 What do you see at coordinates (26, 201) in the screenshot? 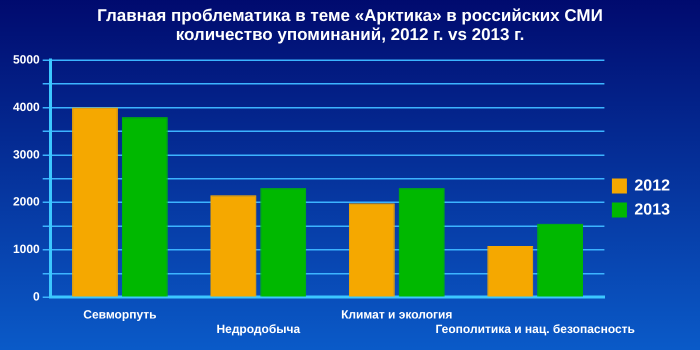
I see `y-tick-label: 2000` at bounding box center [26, 201].